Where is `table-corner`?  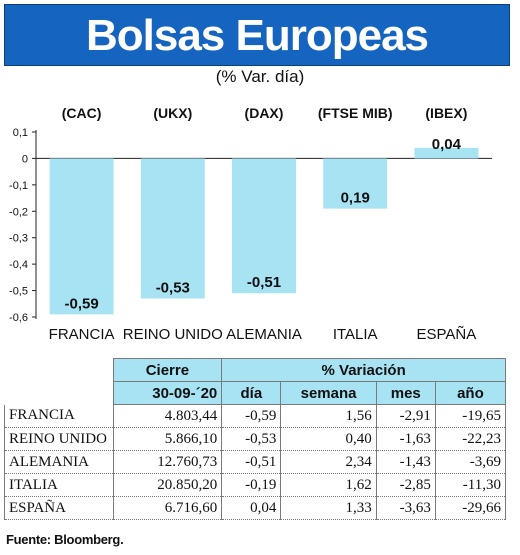 table-corner is located at coordinates (59, 370).